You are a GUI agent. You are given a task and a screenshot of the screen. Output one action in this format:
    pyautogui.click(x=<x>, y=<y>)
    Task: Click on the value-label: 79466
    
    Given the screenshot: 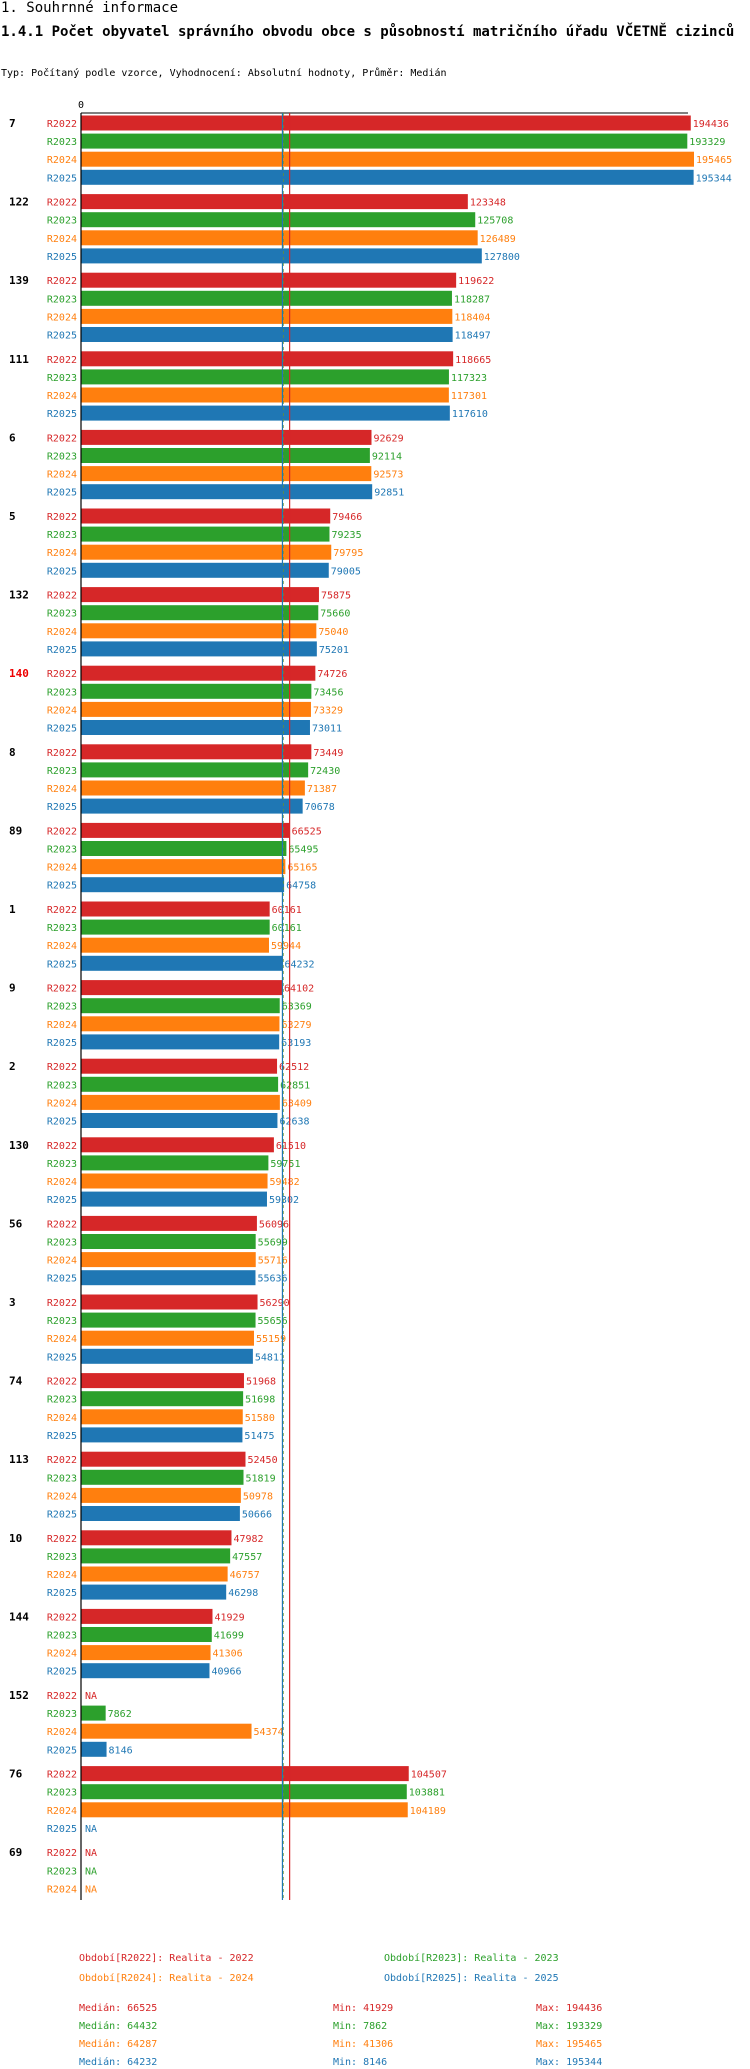 What is the action you would take?
    pyautogui.click(x=347, y=517)
    